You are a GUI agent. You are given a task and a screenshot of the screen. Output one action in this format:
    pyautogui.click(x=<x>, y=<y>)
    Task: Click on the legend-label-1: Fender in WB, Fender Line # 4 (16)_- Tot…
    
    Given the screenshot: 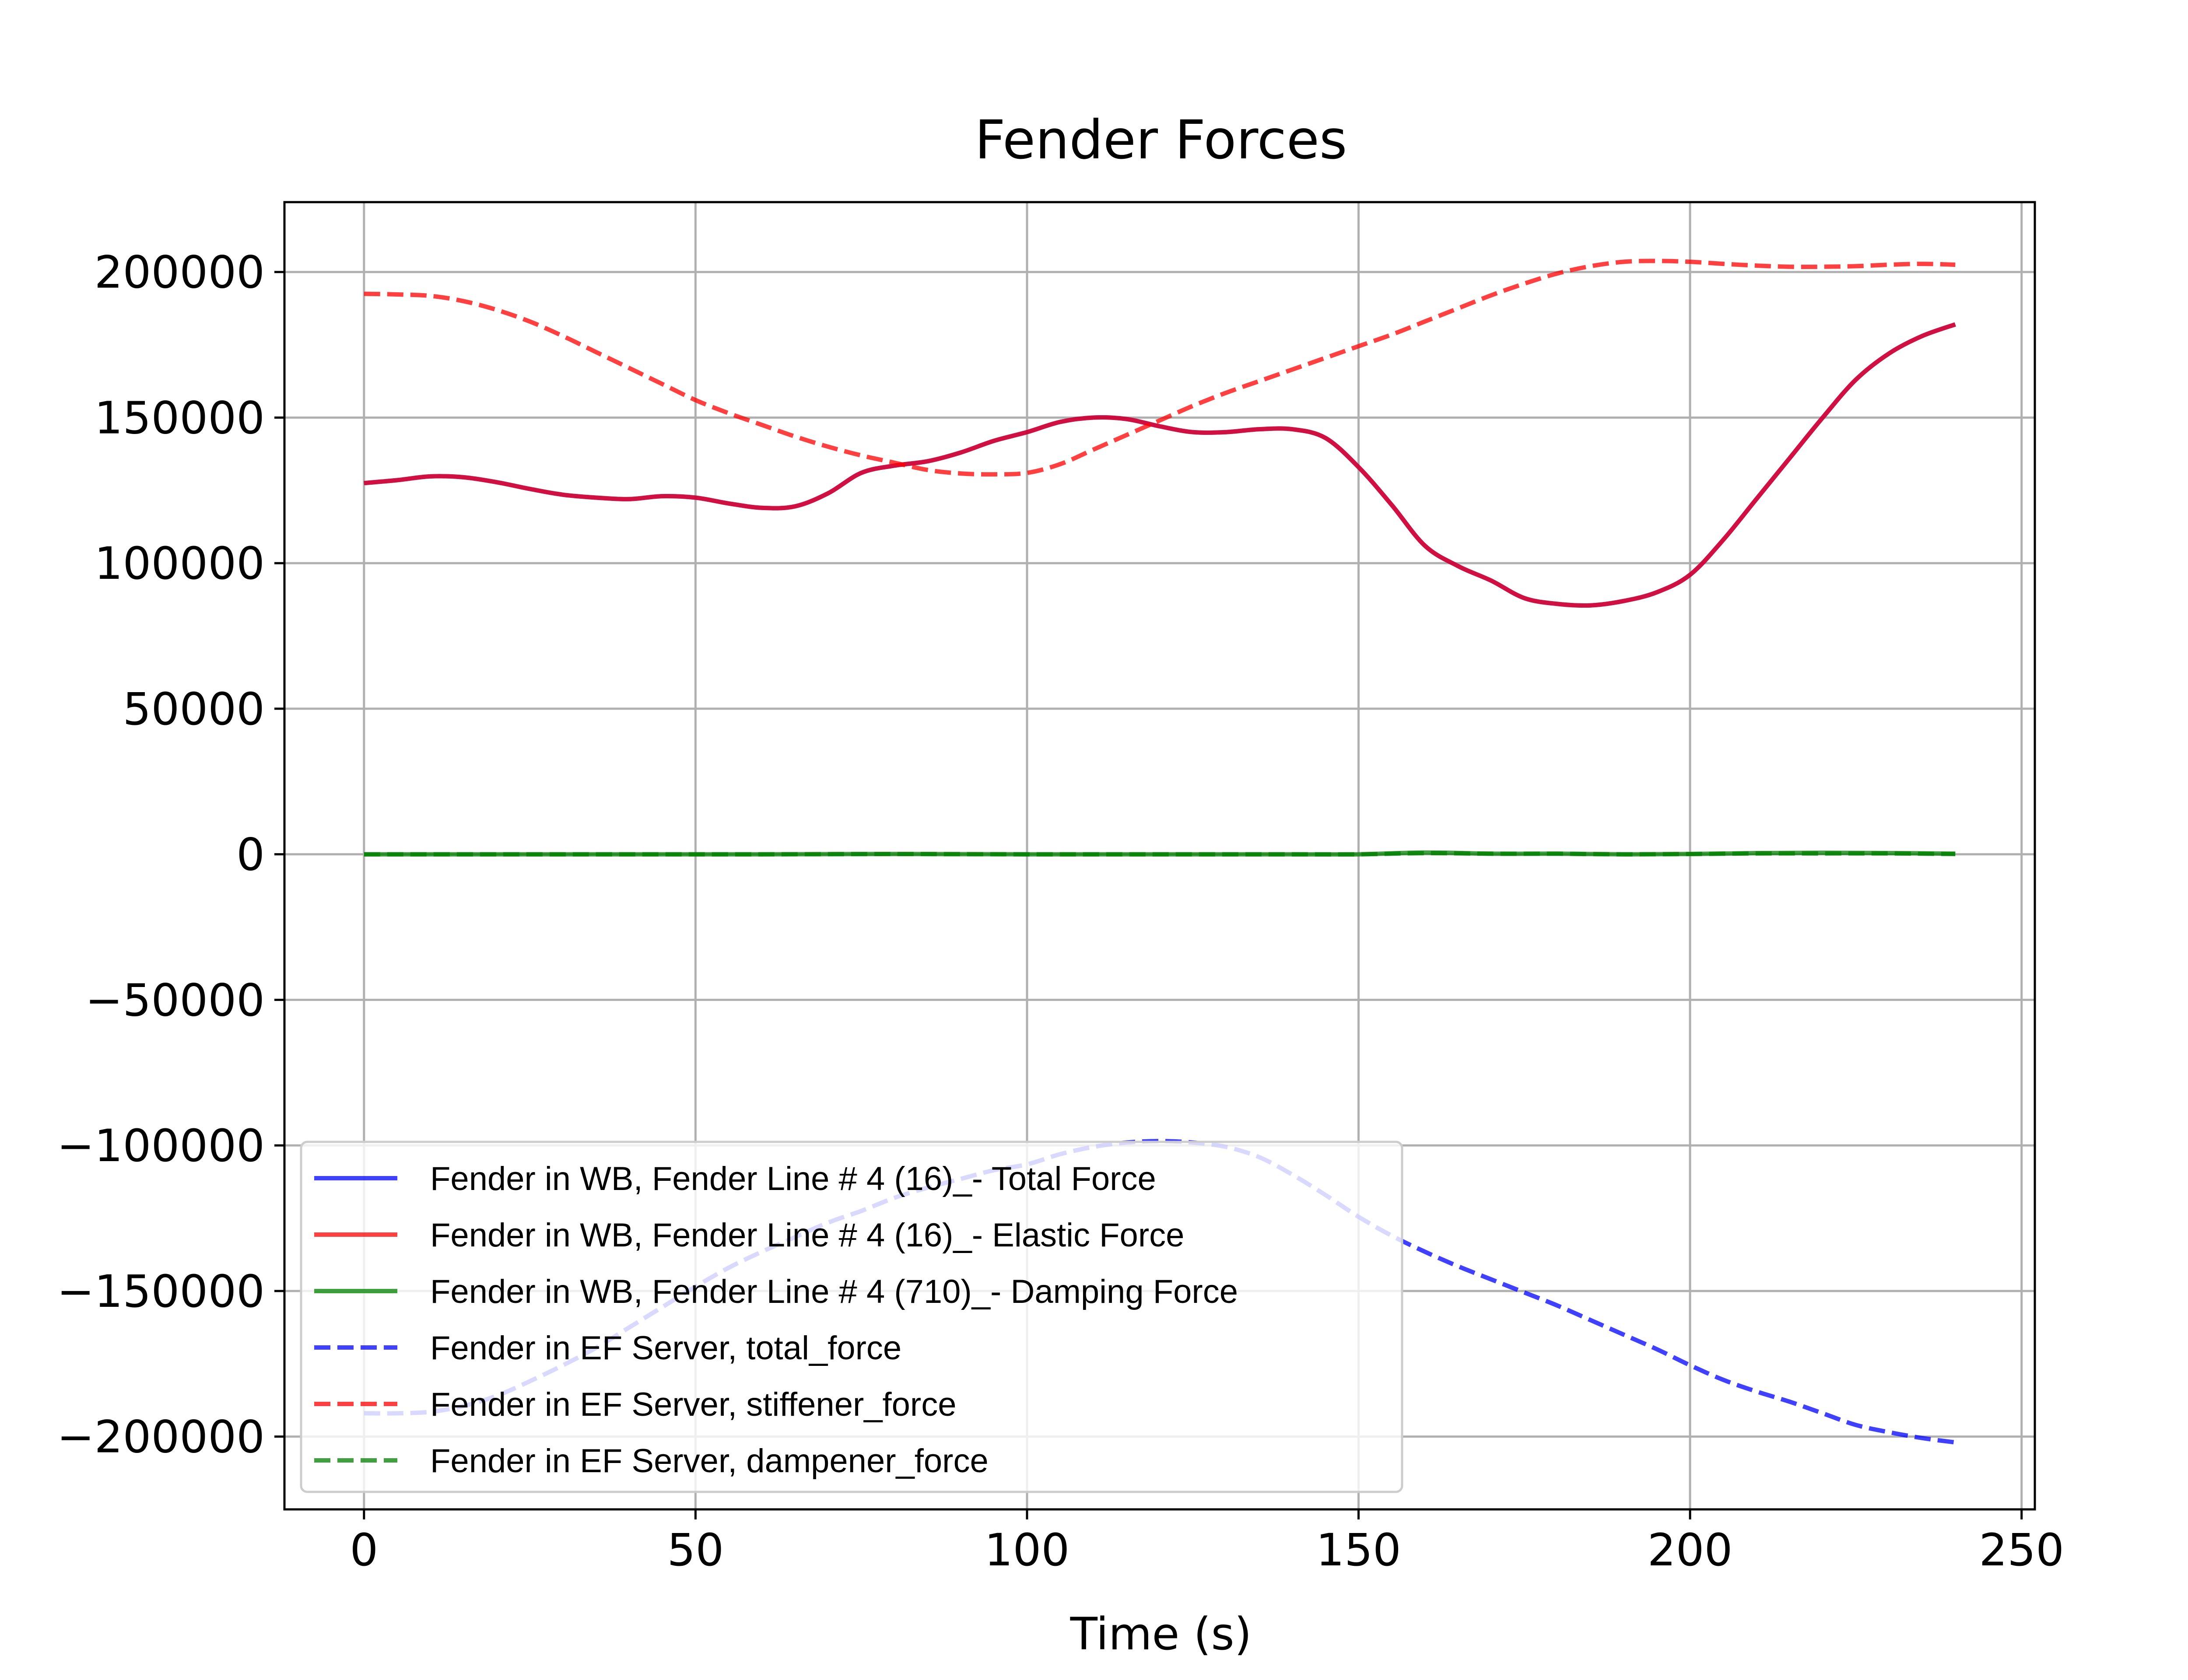 What is the action you would take?
    pyautogui.click(x=793, y=1178)
    